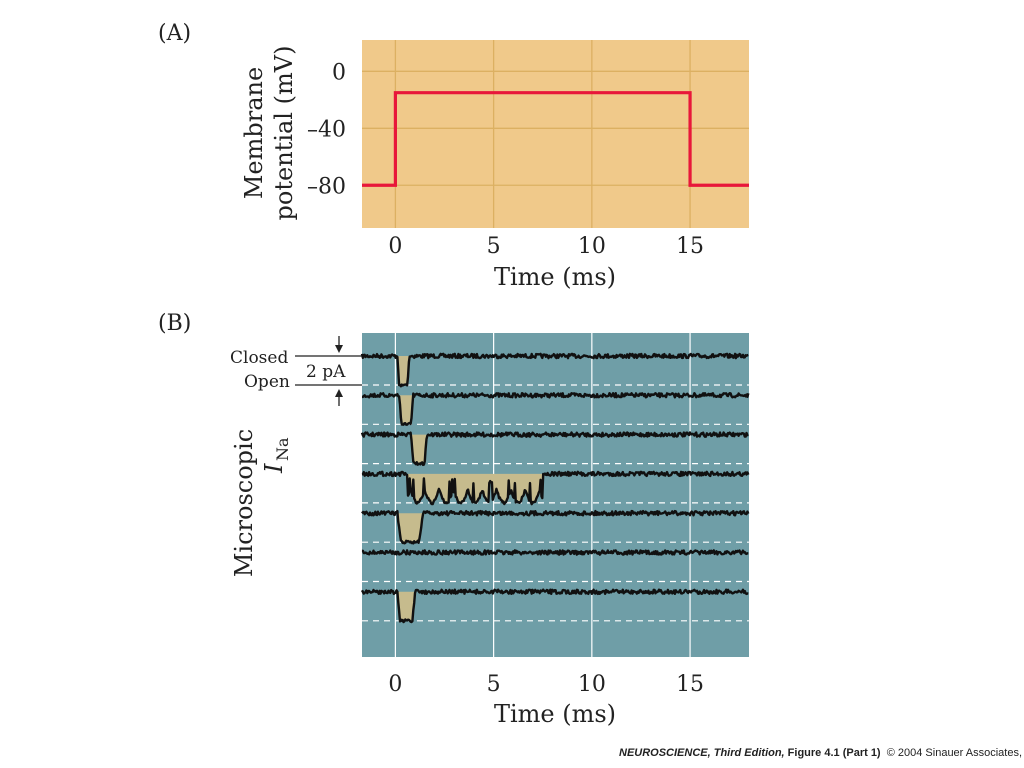 The width and height of the screenshot is (1024, 768). What do you see at coordinates (663, 753) in the screenshot?
I see `credit-book-title: NEUROSCIENCE` at bounding box center [663, 753].